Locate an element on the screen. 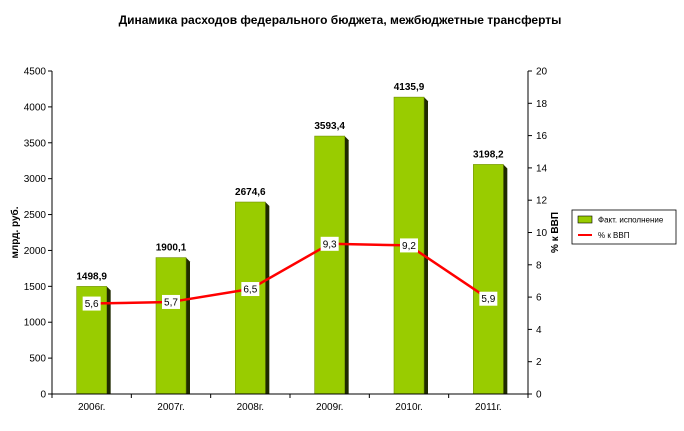 The height and width of the screenshot is (431, 684). pct-data-label: 6,5 is located at coordinates (250, 290).